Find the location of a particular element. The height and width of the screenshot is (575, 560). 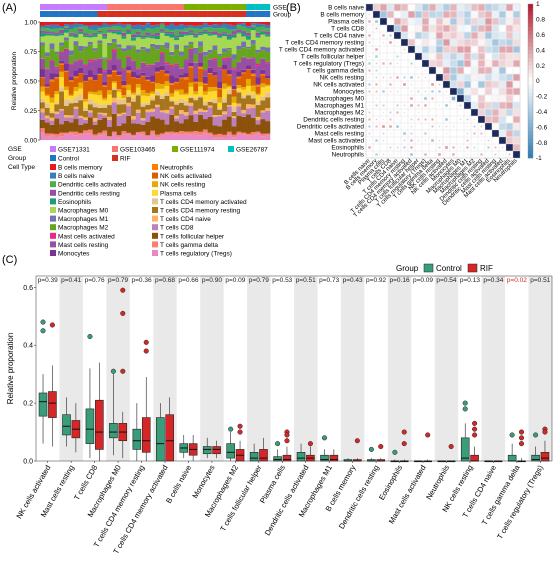

stack-segment-Mast cells activated is located at coordinates (162, 53).